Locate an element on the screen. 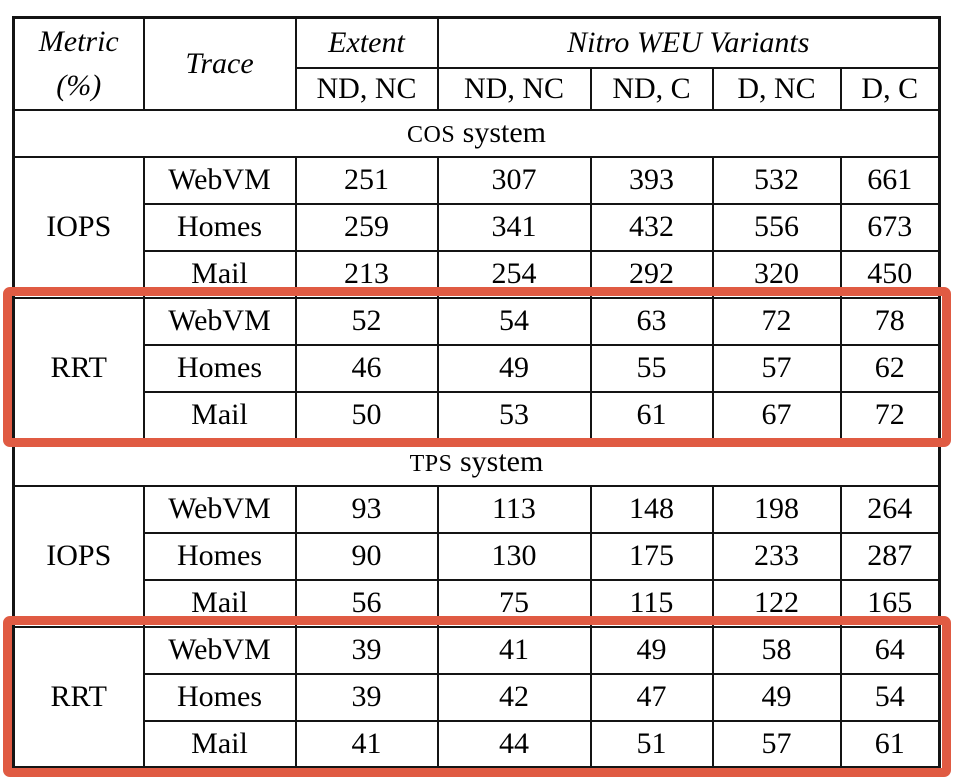 The image size is (962, 781). value-cell: 130 is located at coordinates (514, 556).